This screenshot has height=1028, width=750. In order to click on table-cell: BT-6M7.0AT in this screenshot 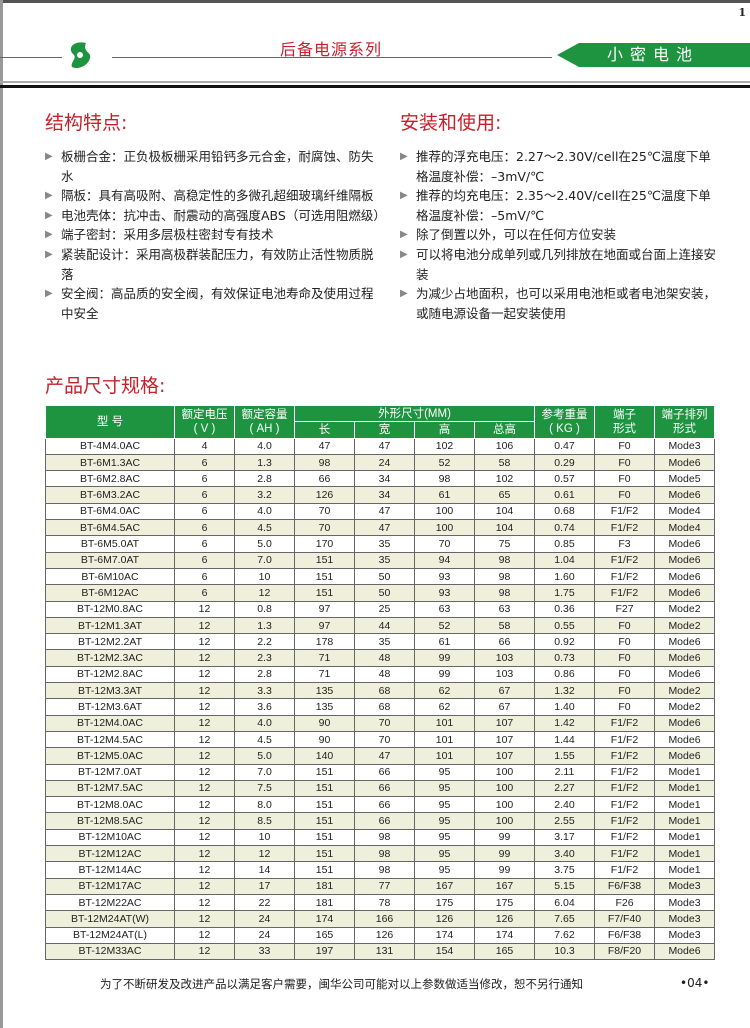, I will do `click(110, 560)`.